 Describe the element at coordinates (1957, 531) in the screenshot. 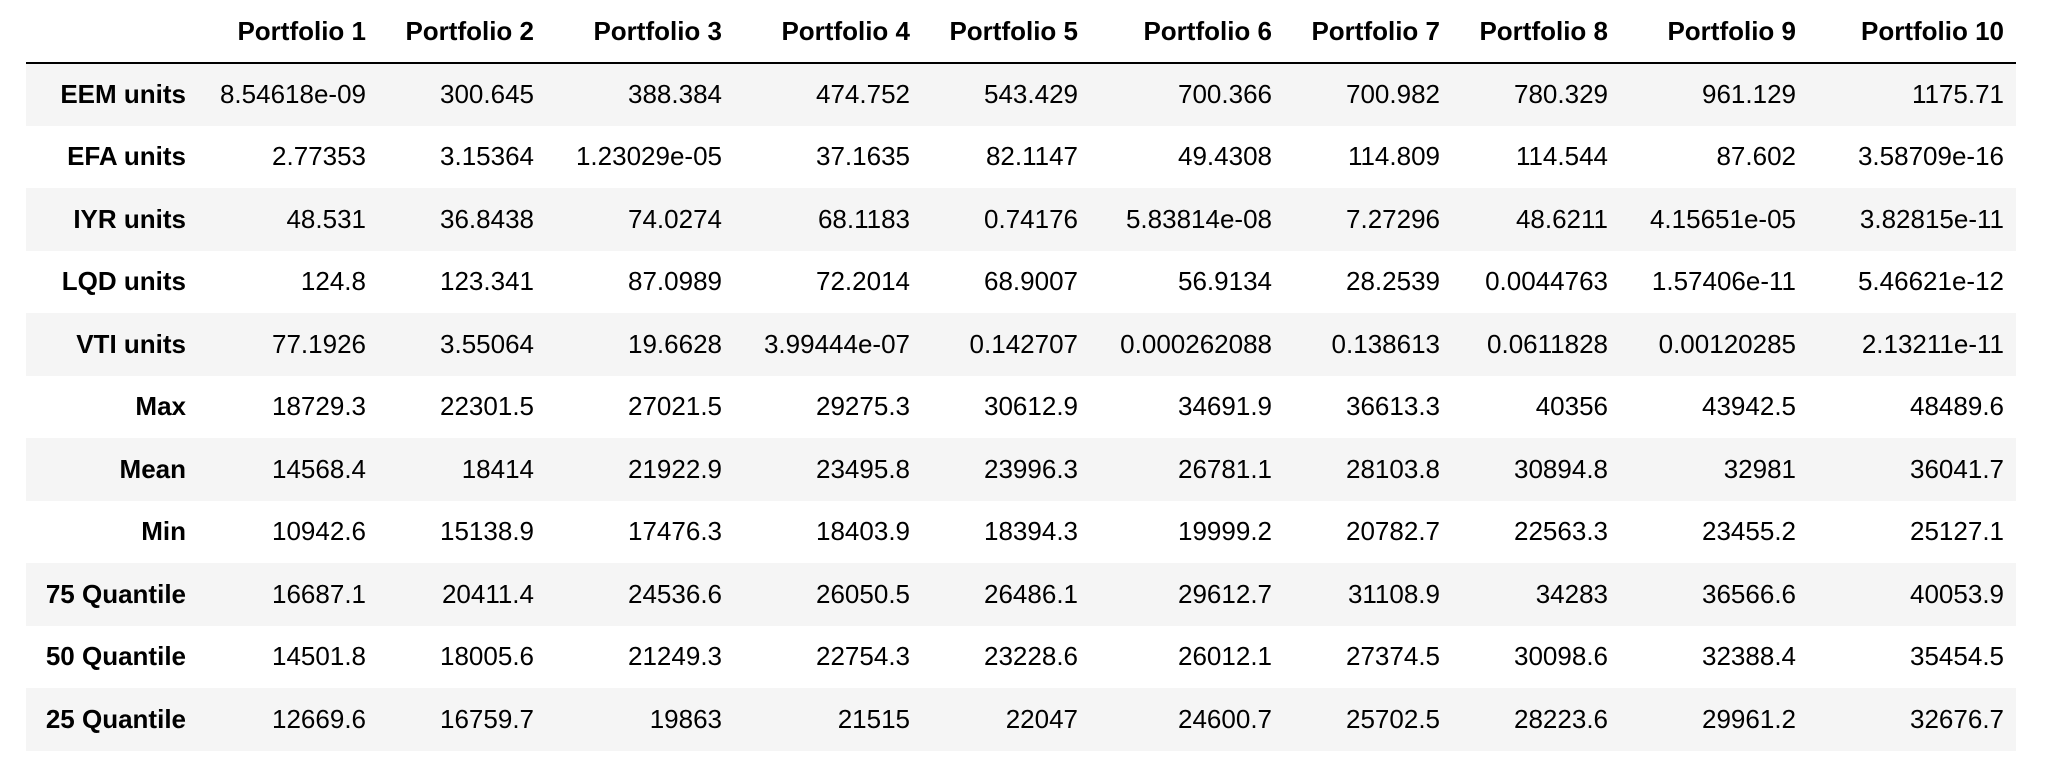

I see `table-cell: 25127.1` at that location.